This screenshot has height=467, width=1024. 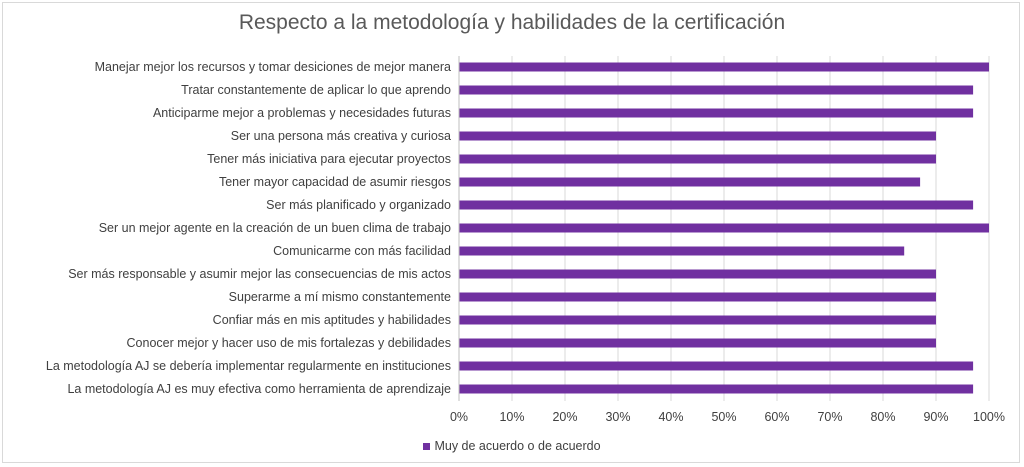 What do you see at coordinates (564, 417) in the screenshot?
I see `x-tick-label: 20%` at bounding box center [564, 417].